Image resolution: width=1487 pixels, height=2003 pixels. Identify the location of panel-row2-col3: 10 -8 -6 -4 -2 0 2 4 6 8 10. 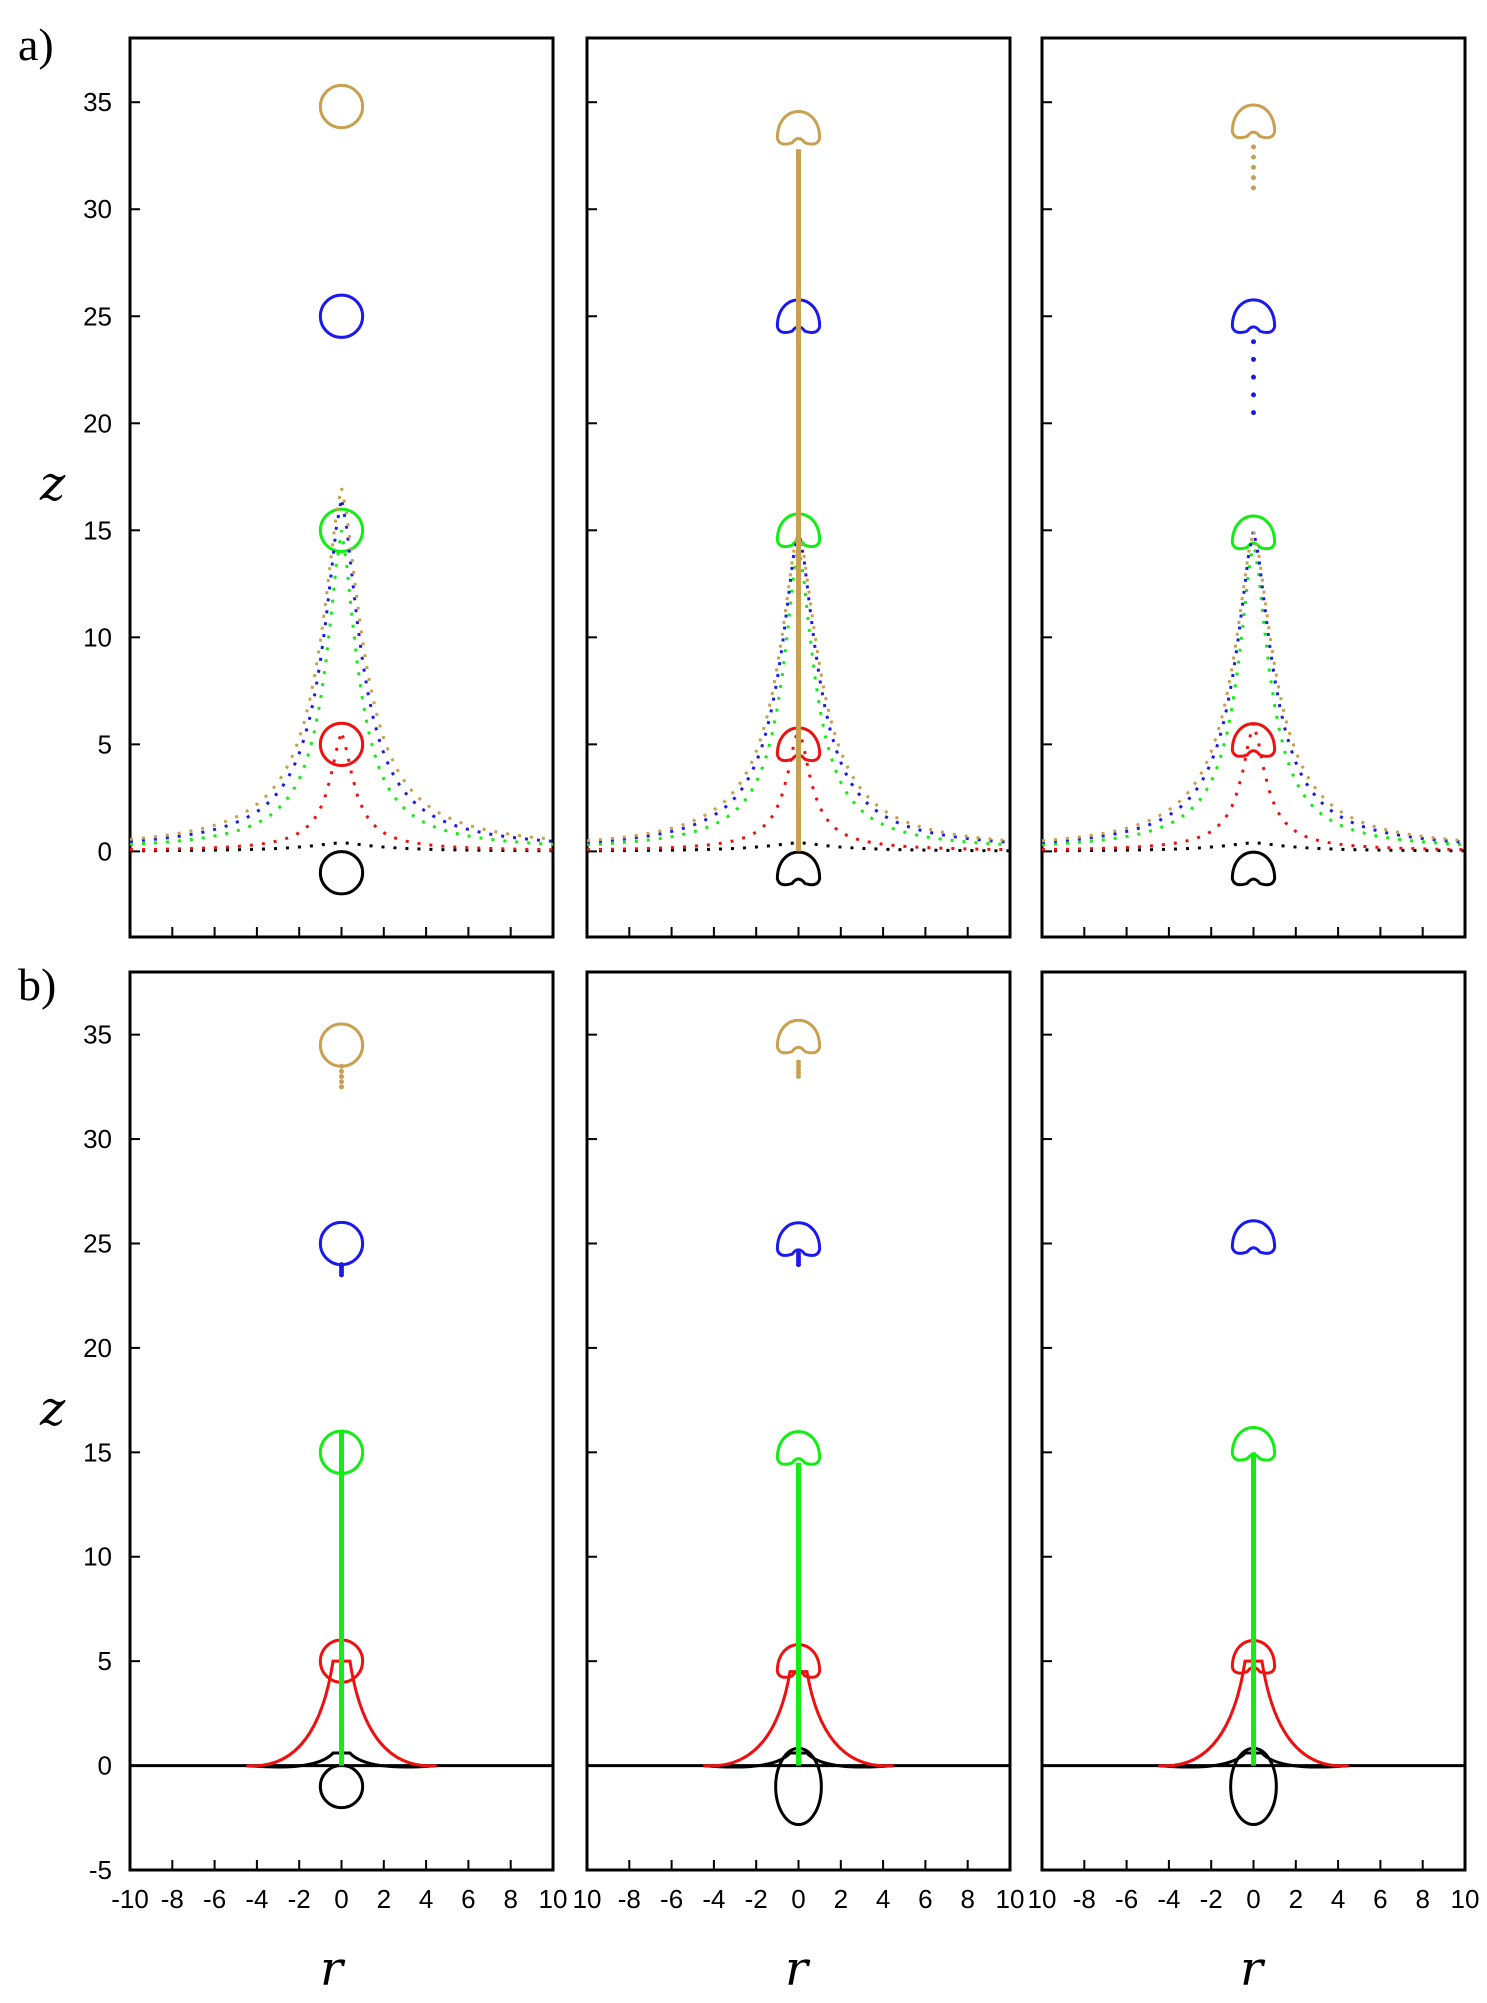
(1254, 1442).